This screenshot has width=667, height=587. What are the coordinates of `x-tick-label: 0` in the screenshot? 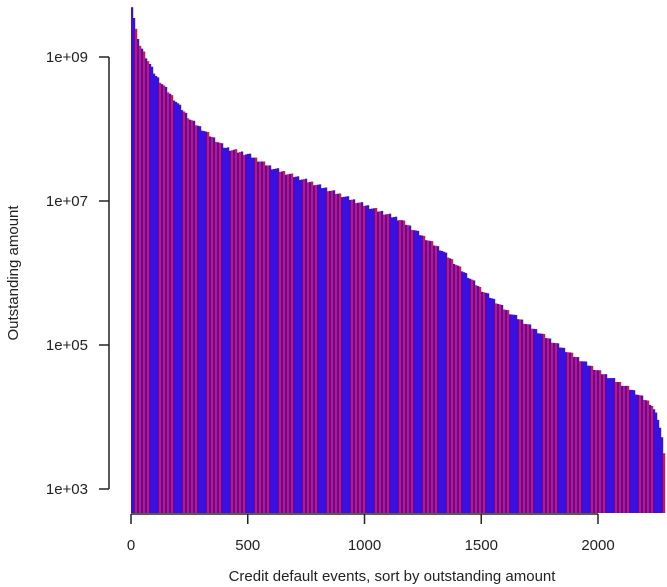 It's located at (131, 545).